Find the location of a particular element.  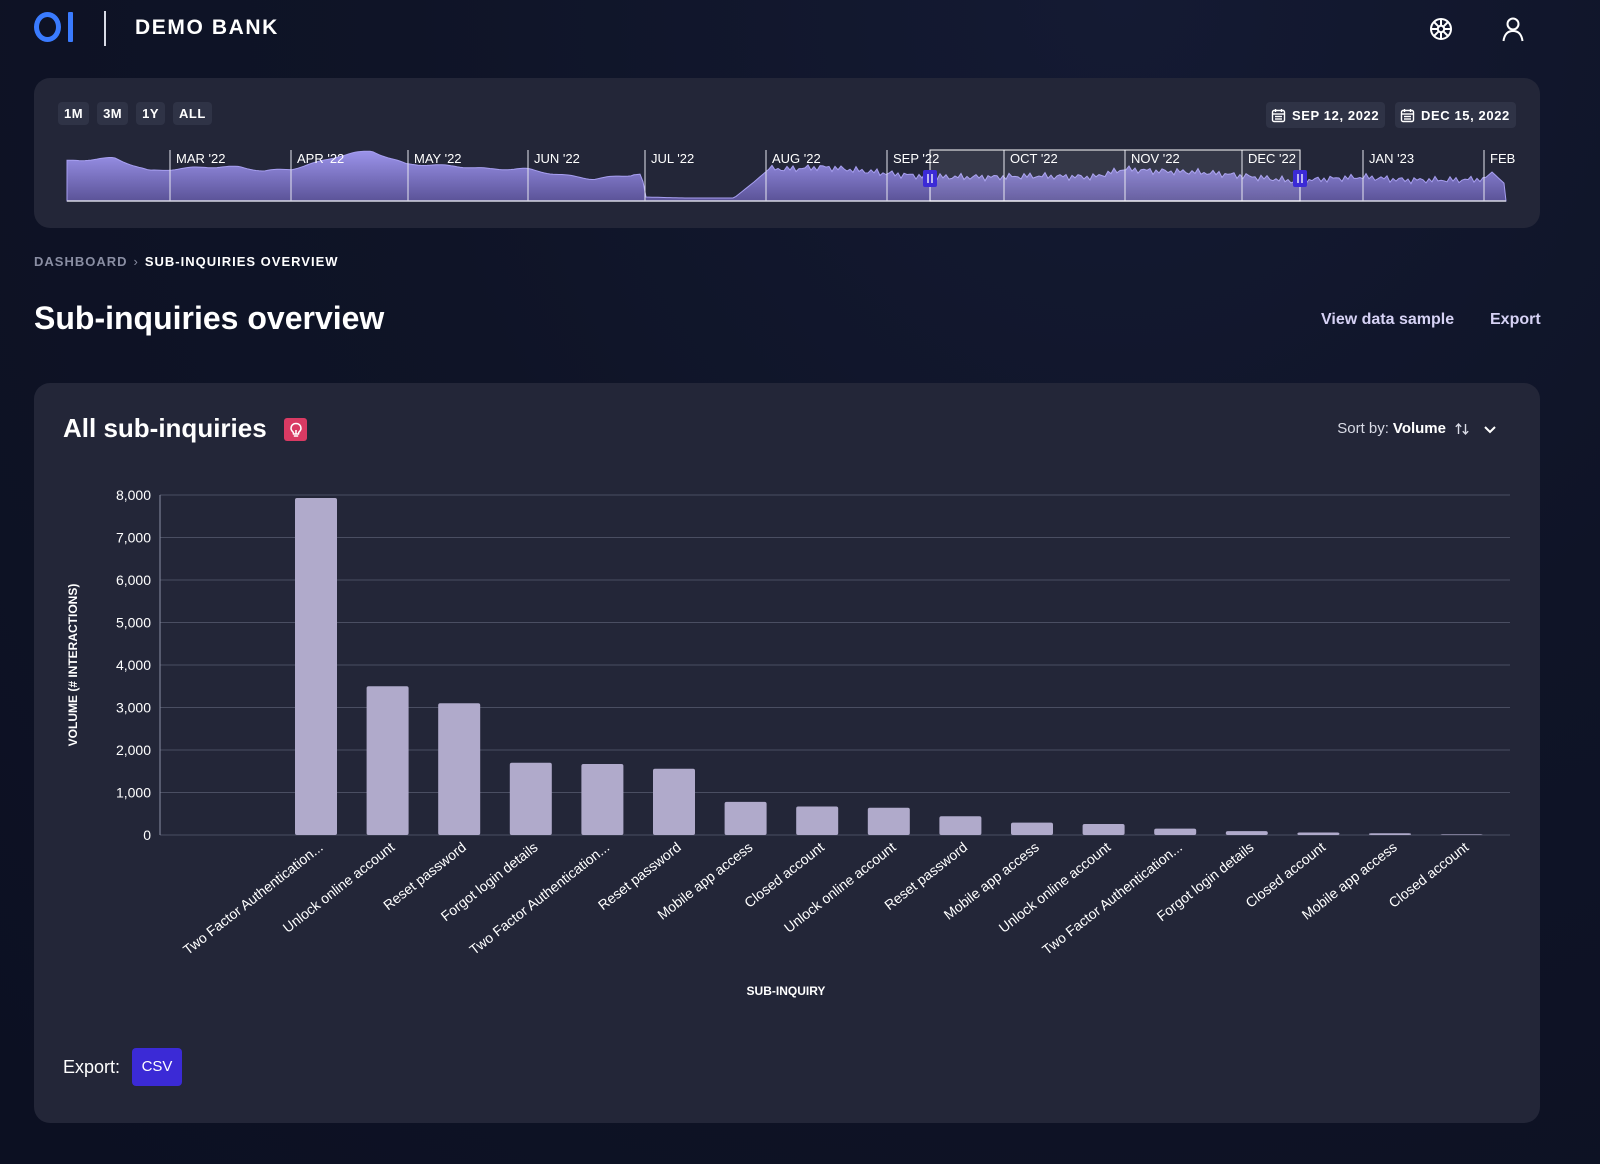

y-axis-title: VOLUME (# INTERACTIONS) is located at coordinates (73, 665).